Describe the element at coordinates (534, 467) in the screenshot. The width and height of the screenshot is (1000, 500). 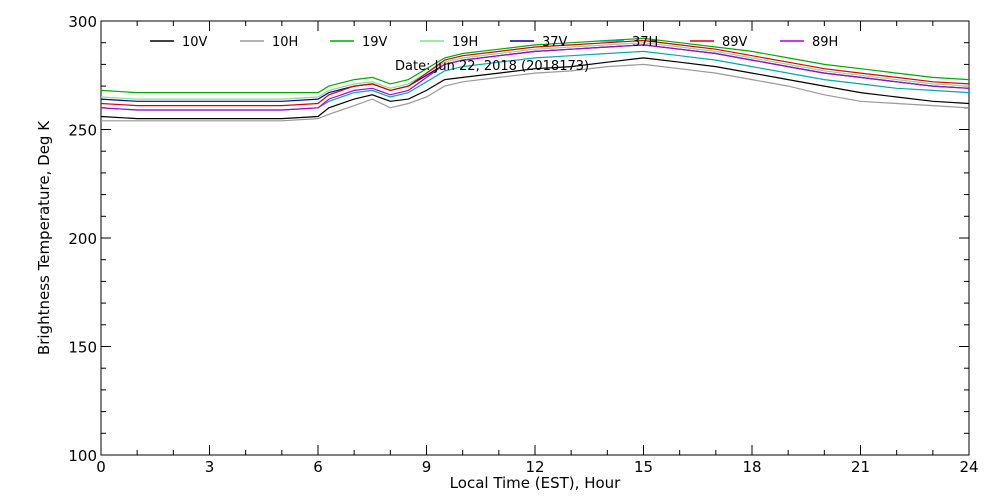
I see `x-tick-label: 12` at that location.